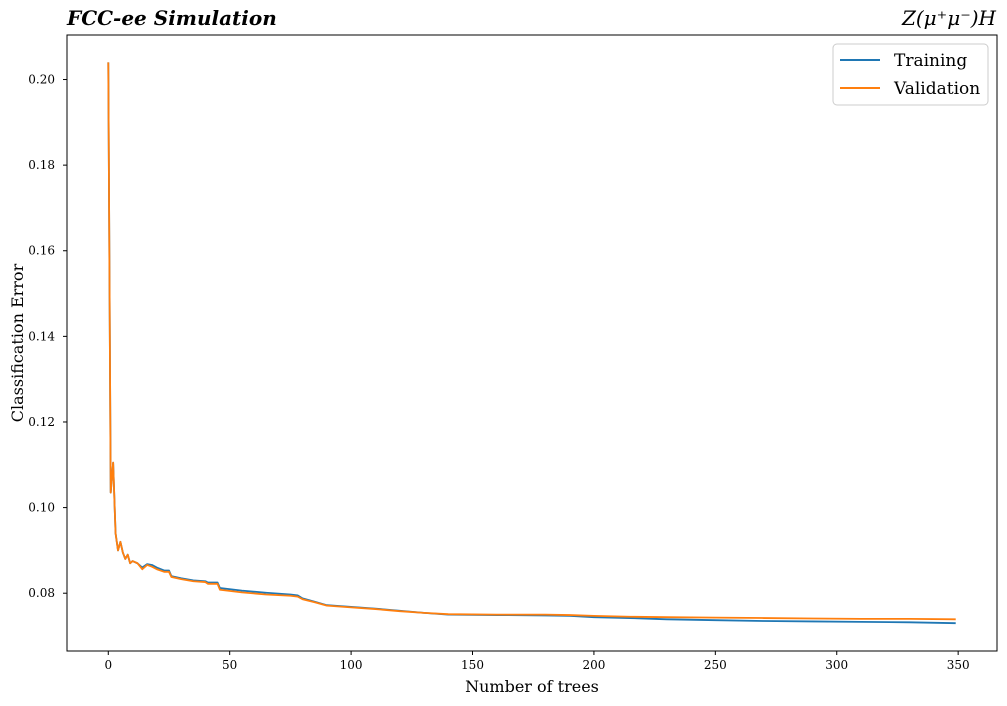 This screenshot has height=706, width=1007. What do you see at coordinates (108, 665) in the screenshot?
I see `x-tick-label: 0` at bounding box center [108, 665].